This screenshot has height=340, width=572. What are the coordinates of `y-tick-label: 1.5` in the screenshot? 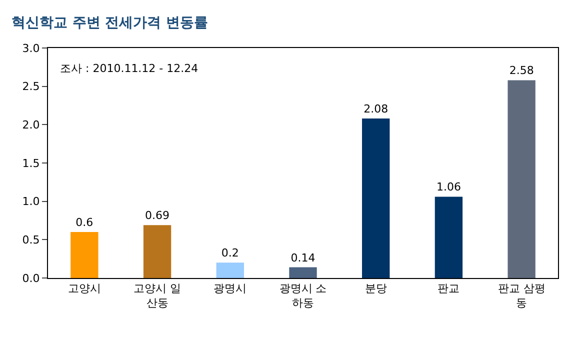 It's located at (31, 163).